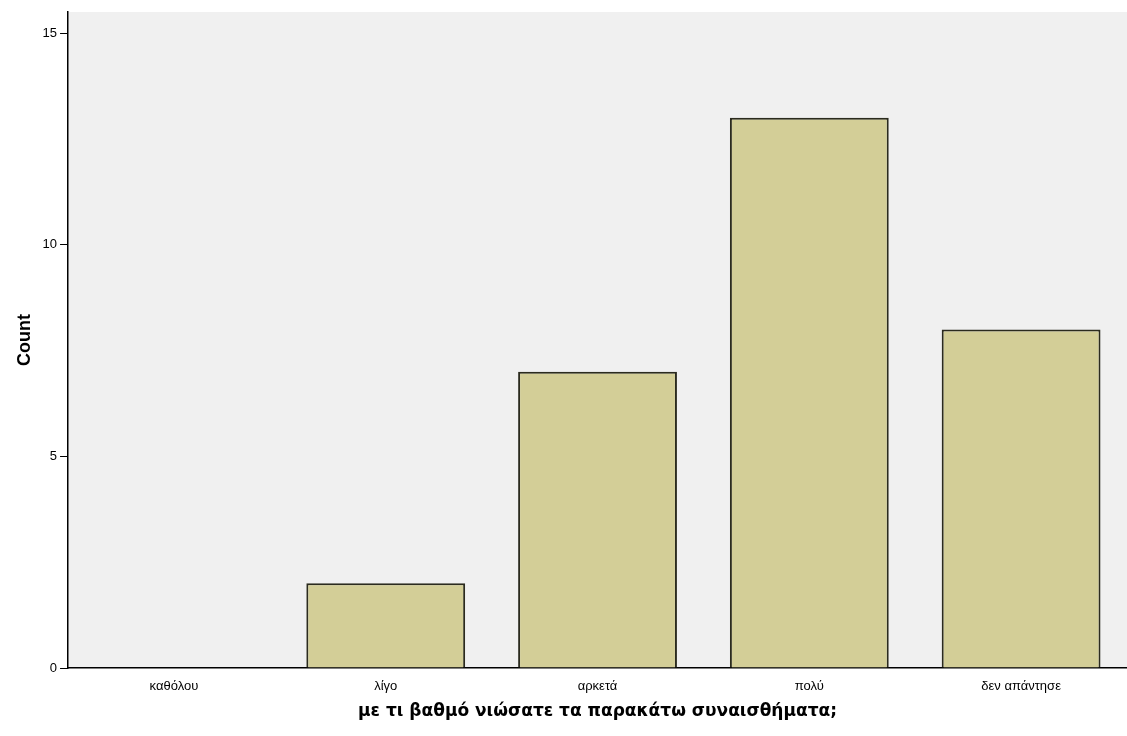 Image resolution: width=1127 pixels, height=736 pixels. What do you see at coordinates (174, 686) in the screenshot?
I see `x-tick-label: καθόλου` at bounding box center [174, 686].